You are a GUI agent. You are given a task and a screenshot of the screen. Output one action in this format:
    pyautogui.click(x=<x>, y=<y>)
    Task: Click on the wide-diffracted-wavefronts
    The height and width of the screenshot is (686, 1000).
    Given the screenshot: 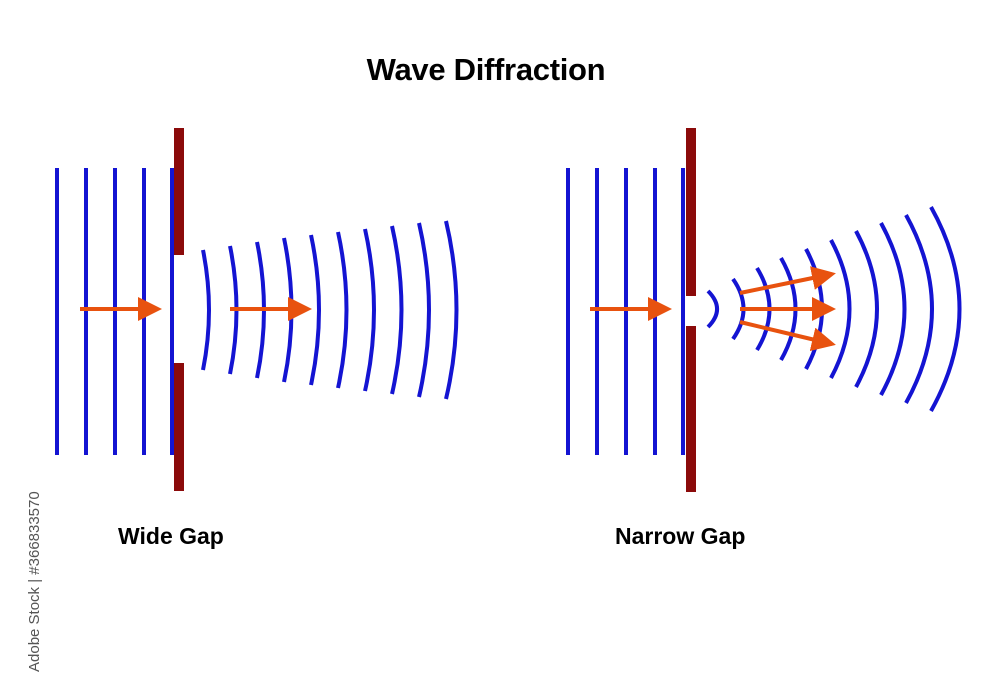 What is the action you would take?
    pyautogui.click(x=330, y=310)
    